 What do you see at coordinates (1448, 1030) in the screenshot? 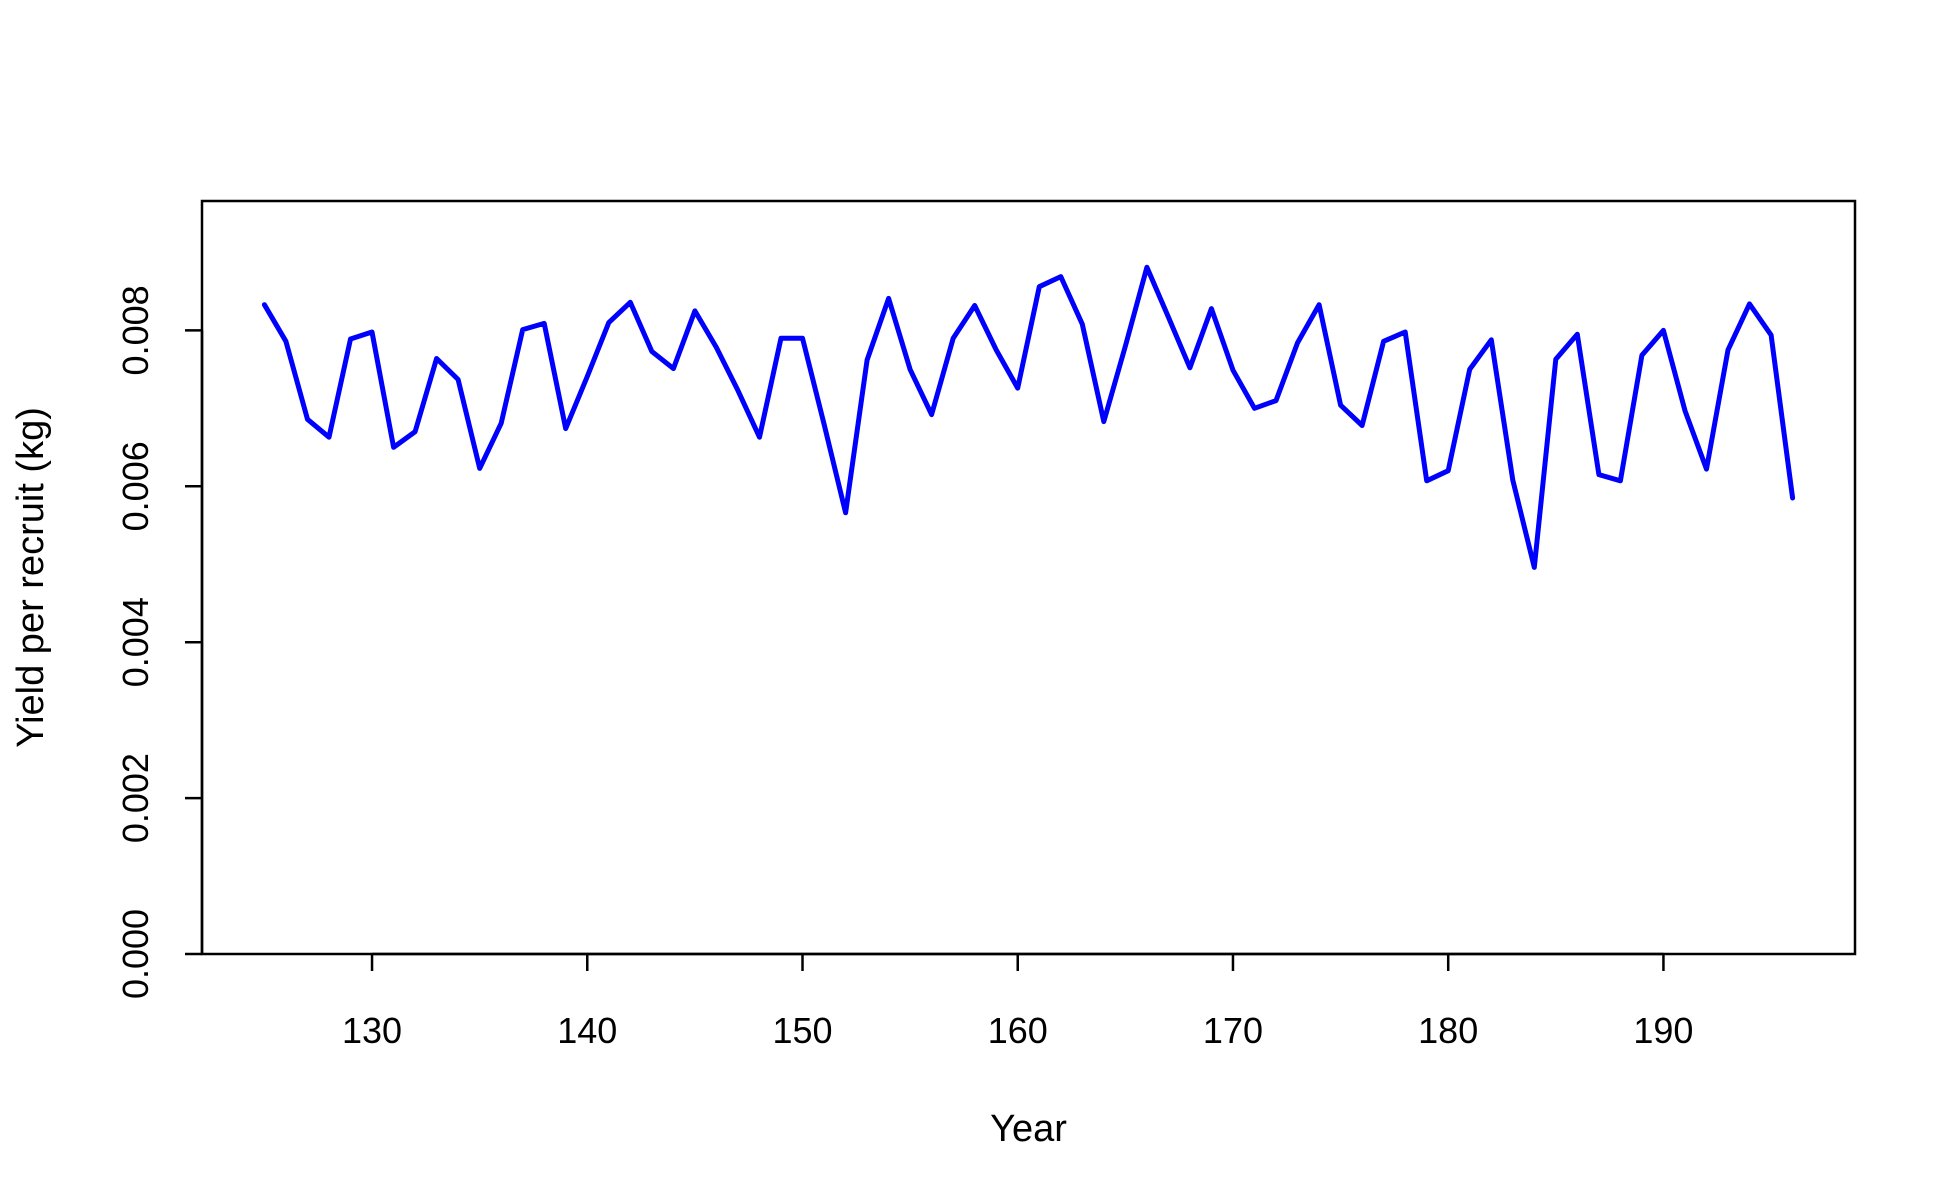
I see `x-tick-label: 180` at bounding box center [1448, 1030].